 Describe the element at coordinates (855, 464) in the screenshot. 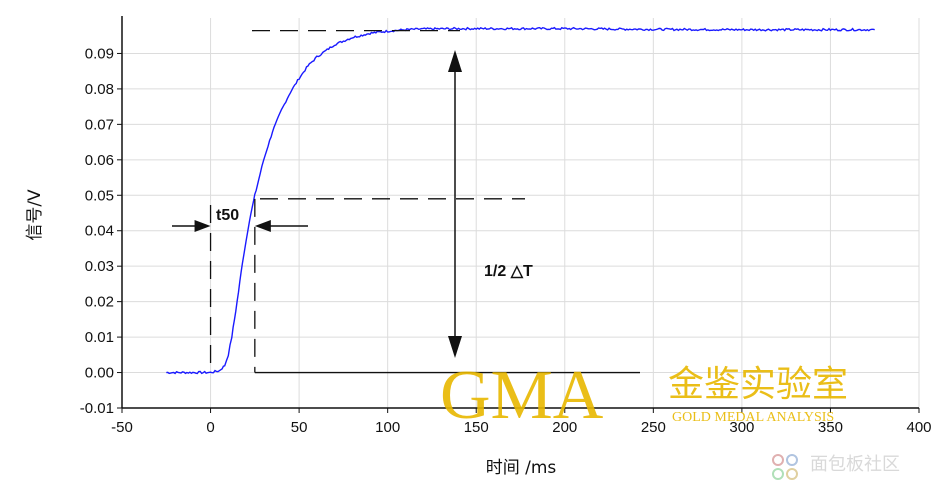

I see `watermark-site: 面包板社区` at that location.